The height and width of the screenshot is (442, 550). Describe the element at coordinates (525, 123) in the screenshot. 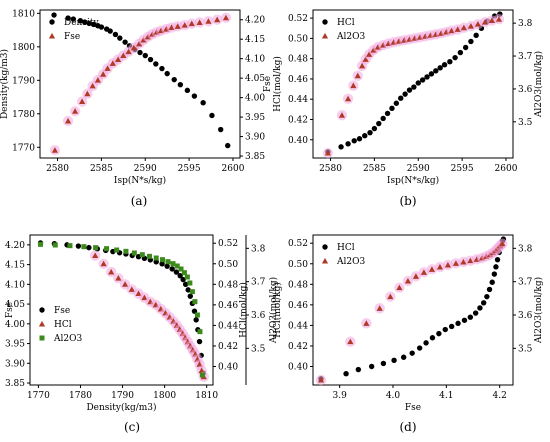

I see `y2-tick-label: 3.5` at that location.